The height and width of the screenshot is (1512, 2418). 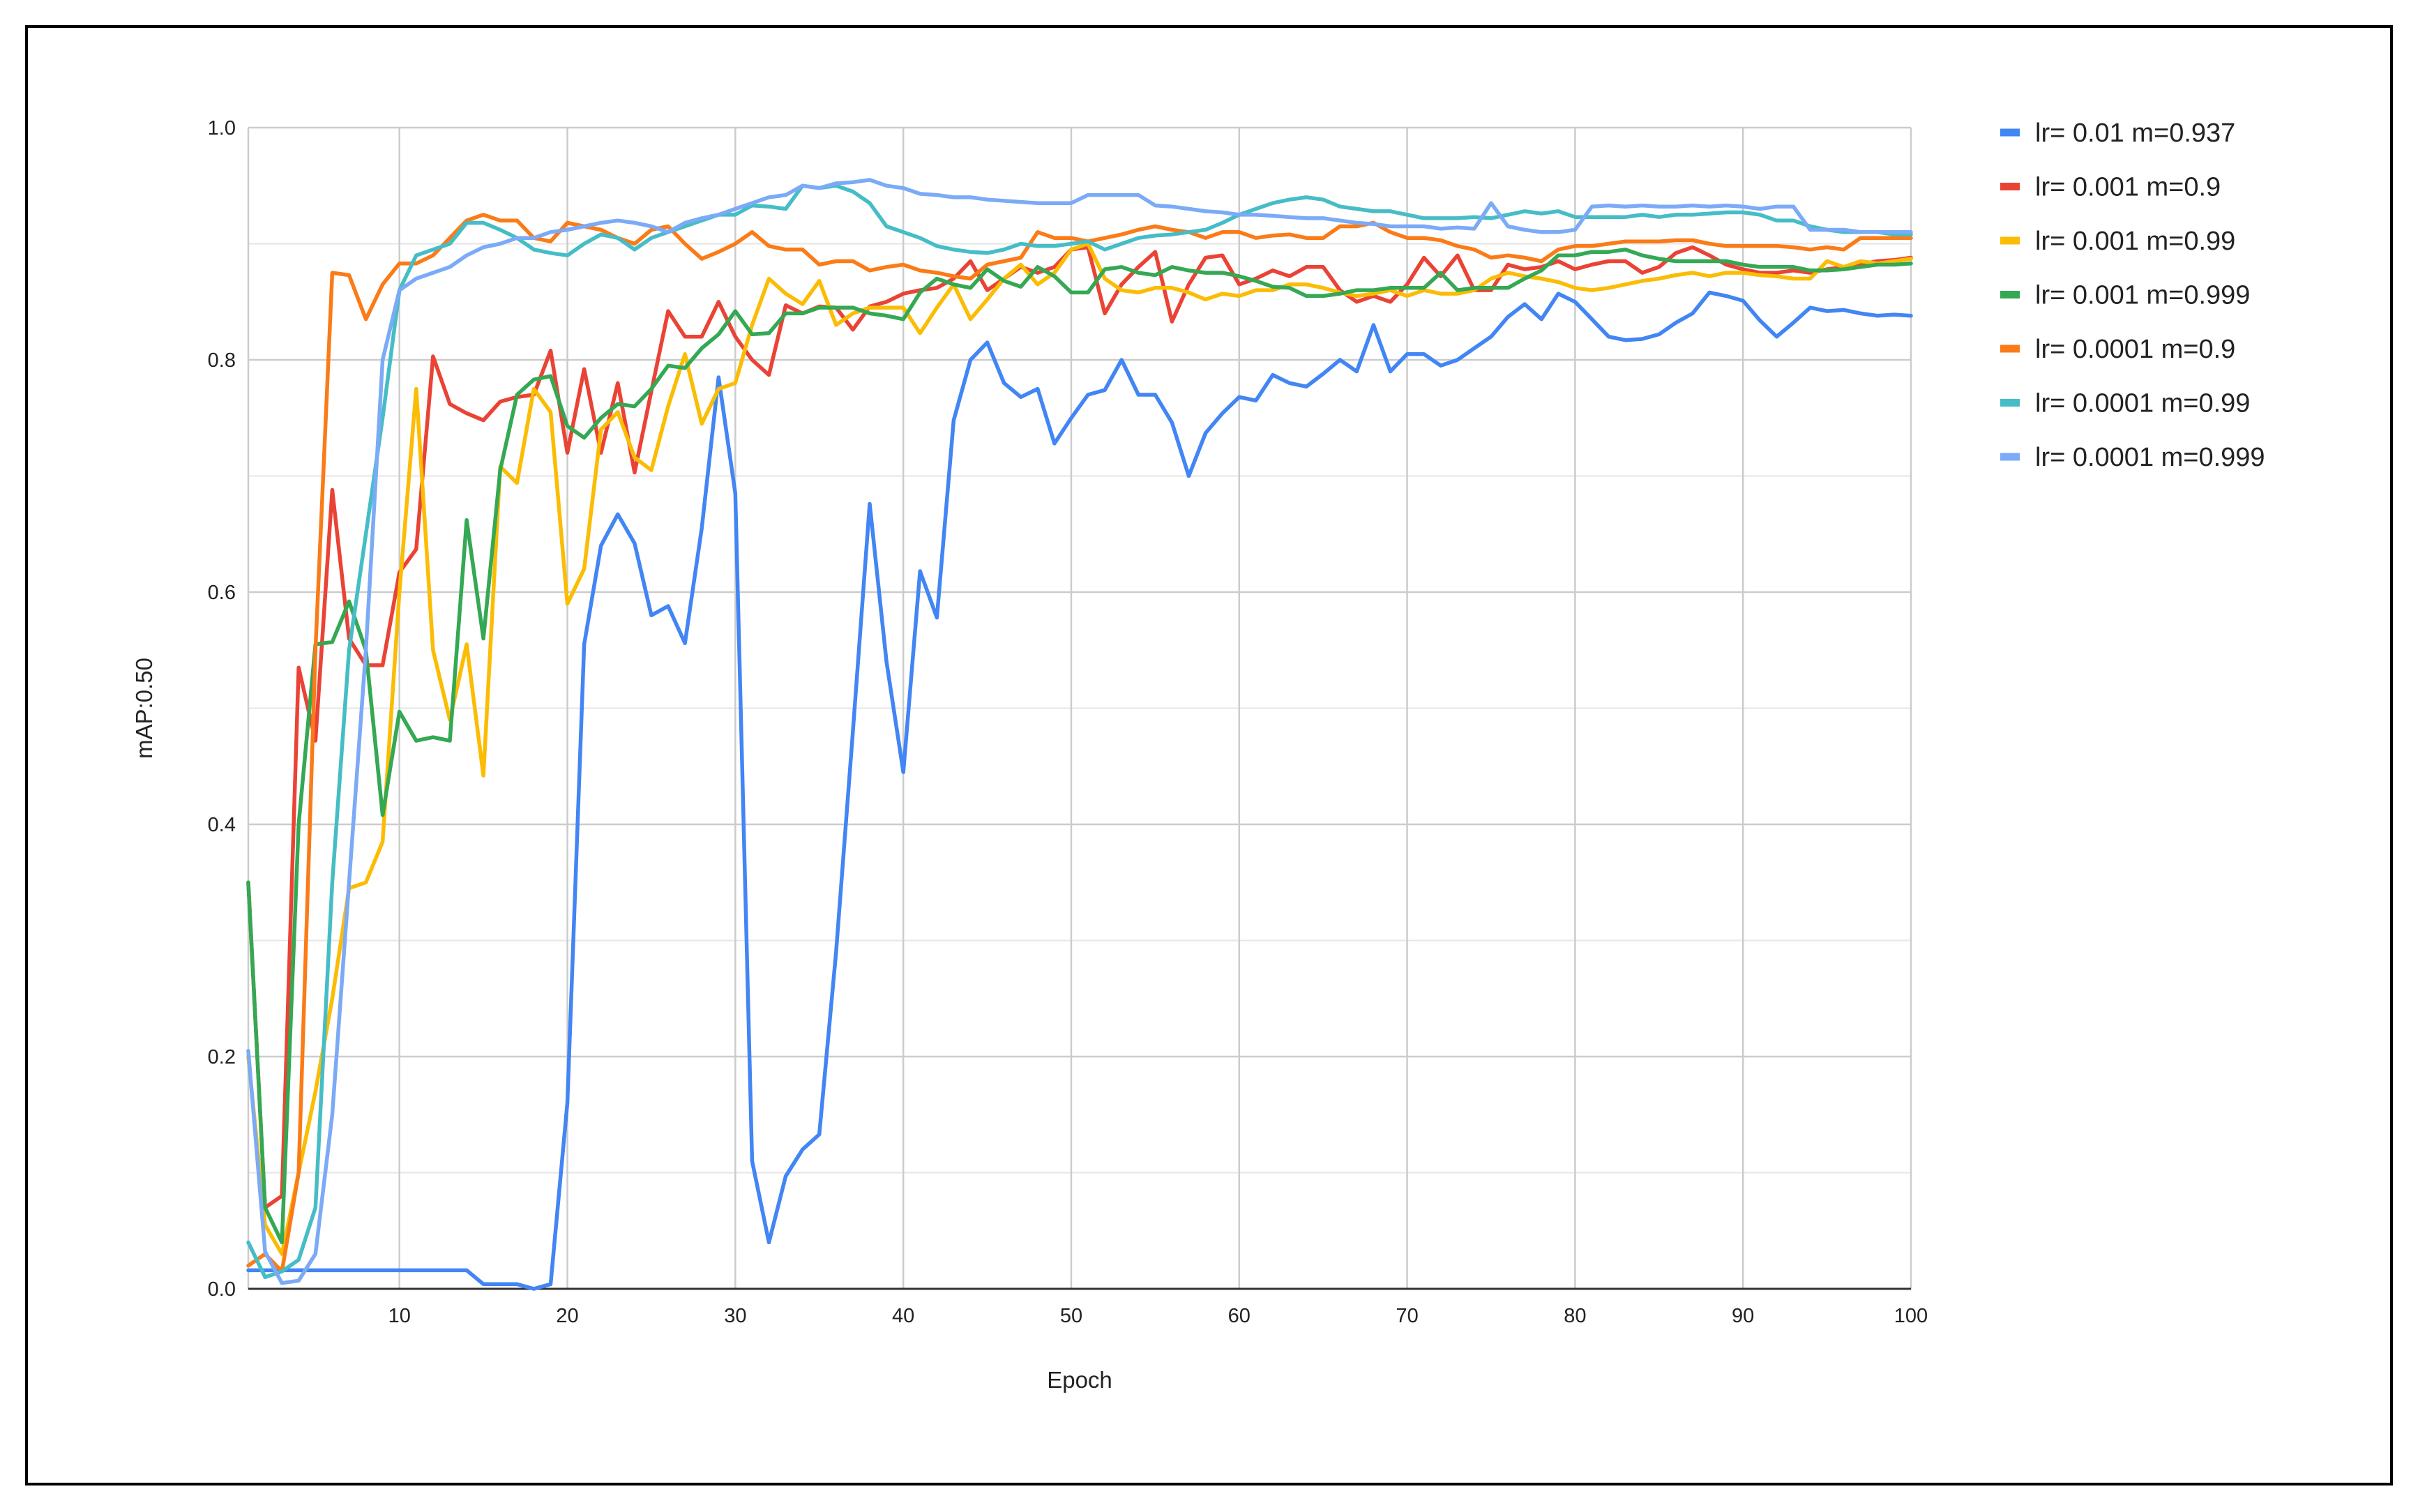 What do you see at coordinates (222, 1289) in the screenshot?
I see `y-tick-label: 0.0` at bounding box center [222, 1289].